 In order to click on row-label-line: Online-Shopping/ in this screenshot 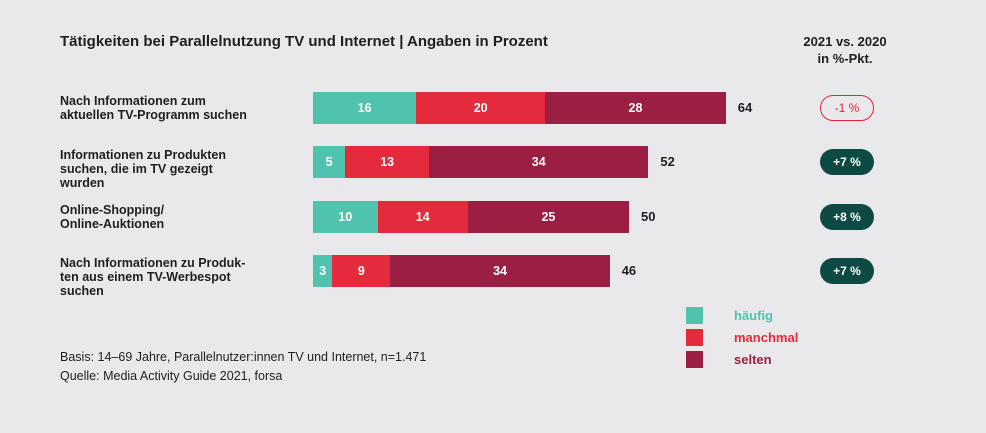, I will do `click(112, 210)`.